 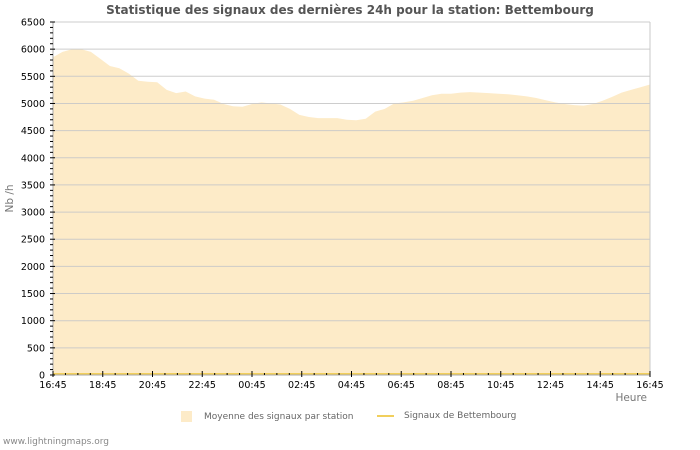 I want to click on x-tick-label: 06:45, so click(x=401, y=385).